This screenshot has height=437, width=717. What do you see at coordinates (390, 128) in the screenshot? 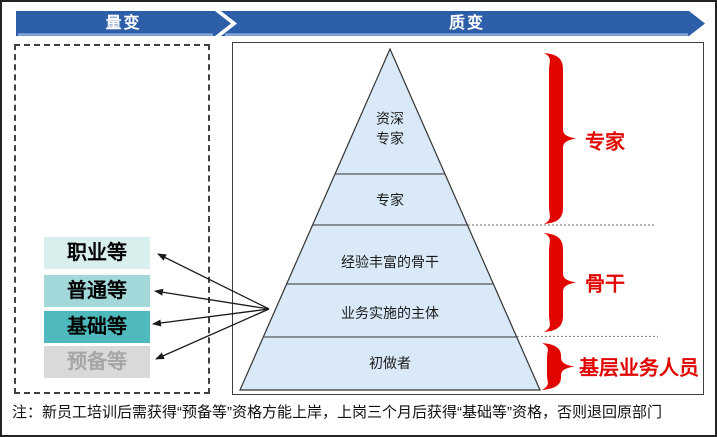
I see `pyramid-level-senior-expert: 资深专家` at bounding box center [390, 128].